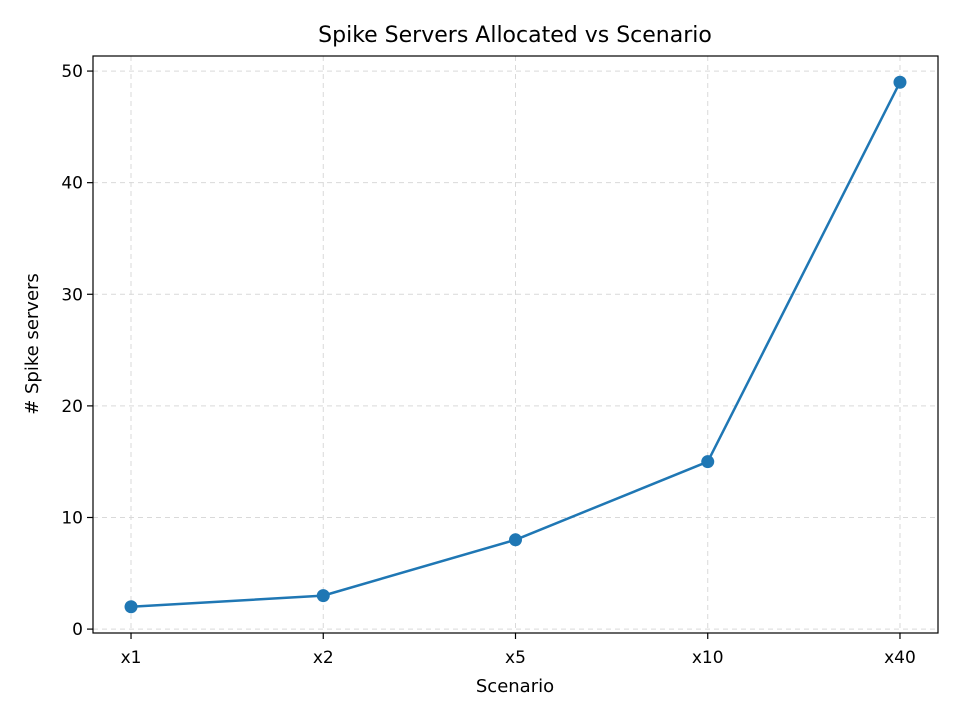 This screenshot has height=724, width=960. I want to click on y-tick-label: 30, so click(72, 295).